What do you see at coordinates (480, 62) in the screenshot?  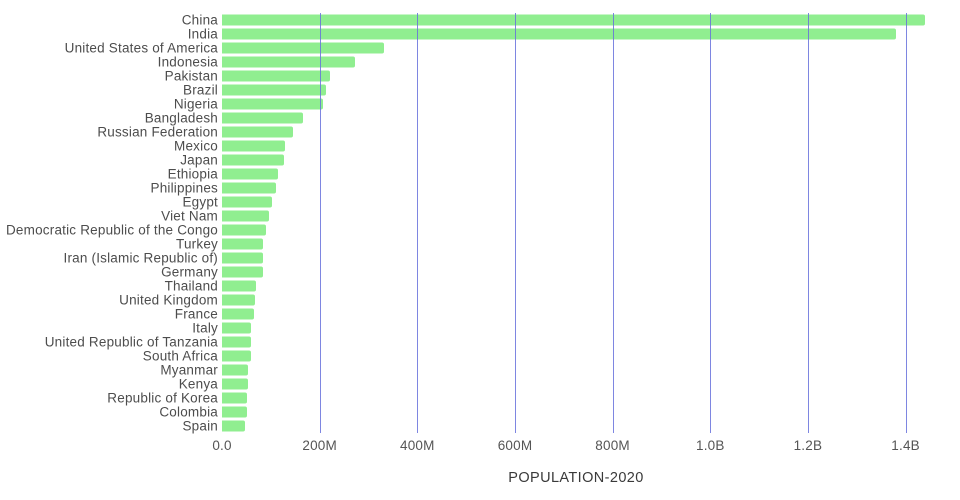 I see `bar-row: Indonesia` at bounding box center [480, 62].